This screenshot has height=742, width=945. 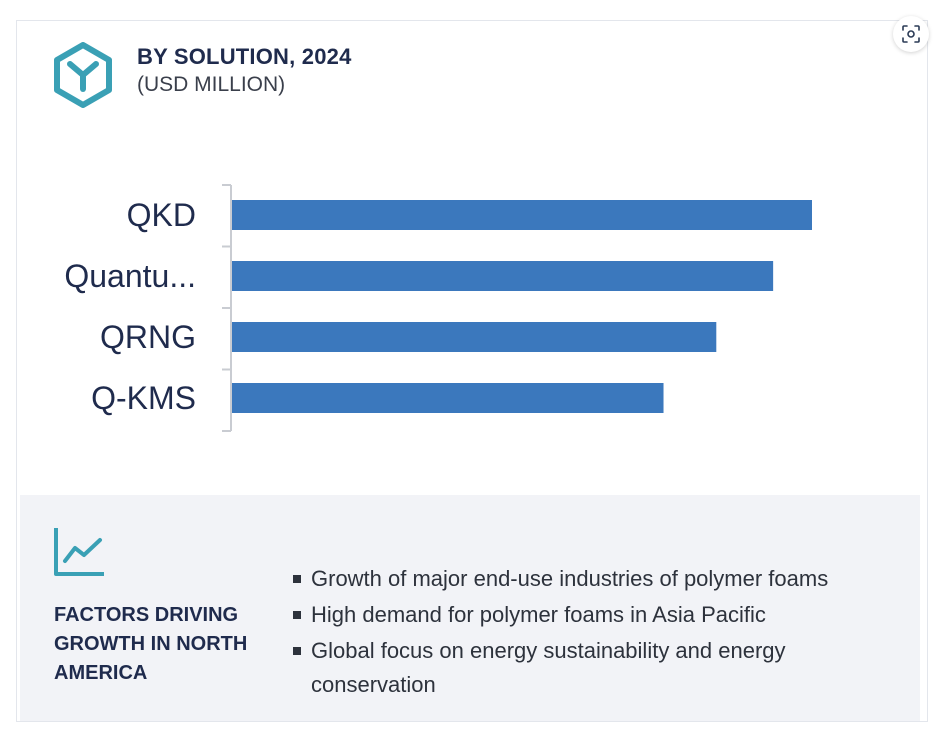 What do you see at coordinates (161, 215) in the screenshot?
I see `category-label: QKD` at bounding box center [161, 215].